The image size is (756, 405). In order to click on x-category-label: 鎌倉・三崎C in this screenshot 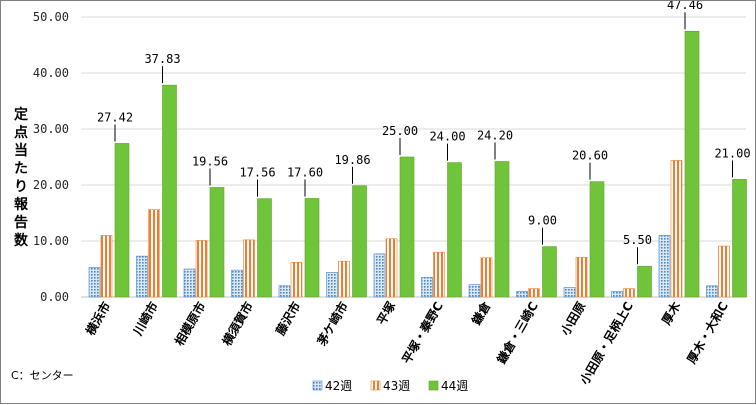, I will do `click(517, 333)`.